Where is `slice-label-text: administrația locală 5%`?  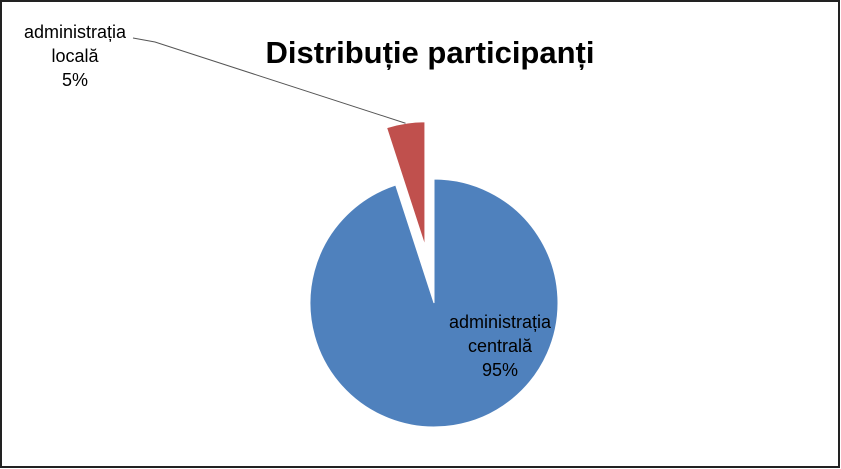 slice-label-text: administrația locală 5% is located at coordinates (75, 56).